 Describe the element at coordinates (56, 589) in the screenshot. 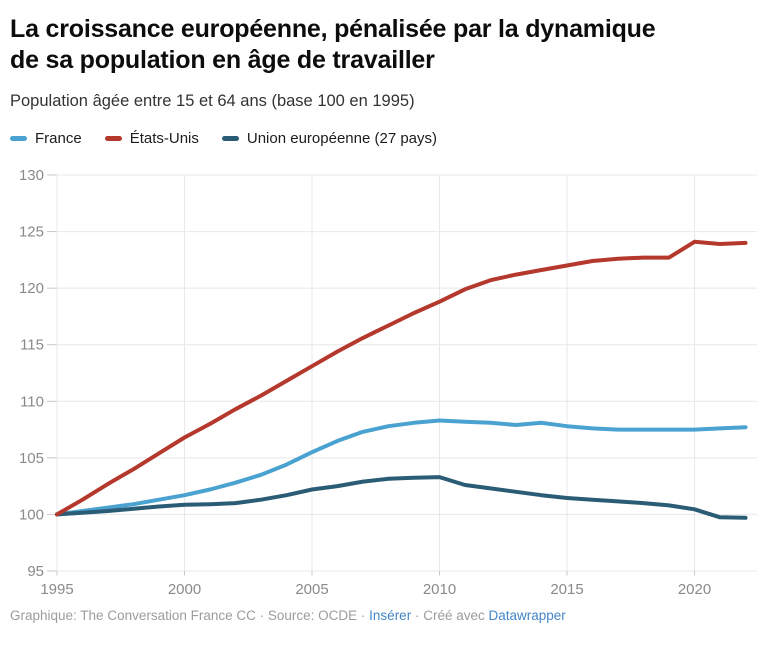

I see `x-axis-label: 1995` at that location.